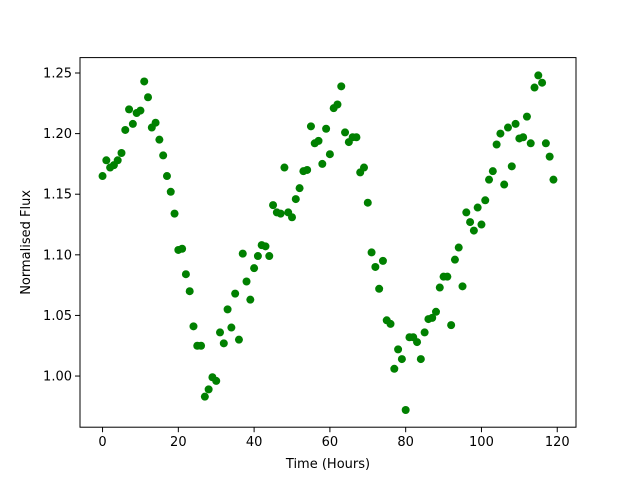 The width and height of the screenshot is (640, 480). I want to click on x-tick-label: 40, so click(254, 442).